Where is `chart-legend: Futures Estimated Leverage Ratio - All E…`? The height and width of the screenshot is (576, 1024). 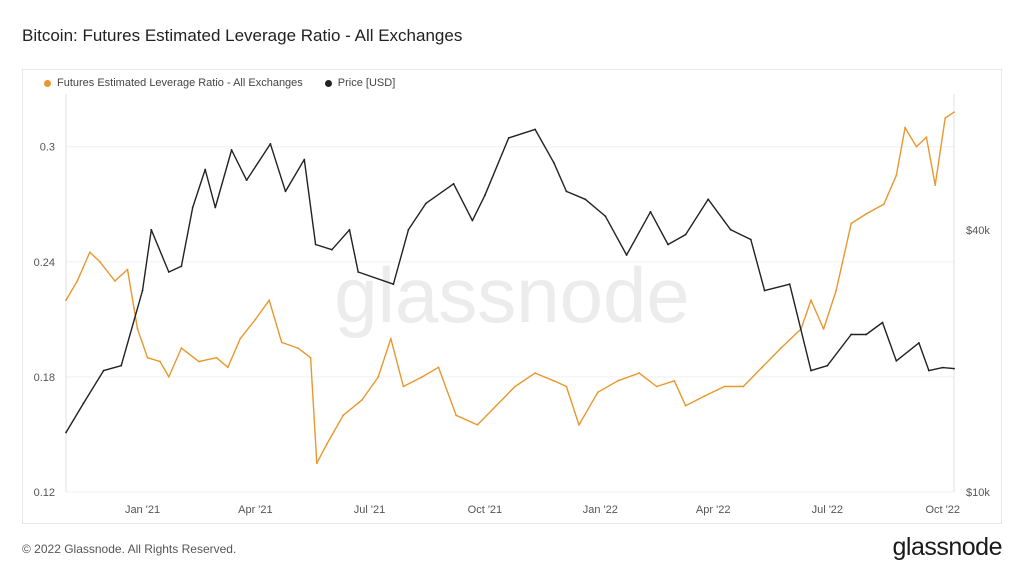 chart-legend: Futures Estimated Leverage Ratio - All E… is located at coordinates (219, 83).